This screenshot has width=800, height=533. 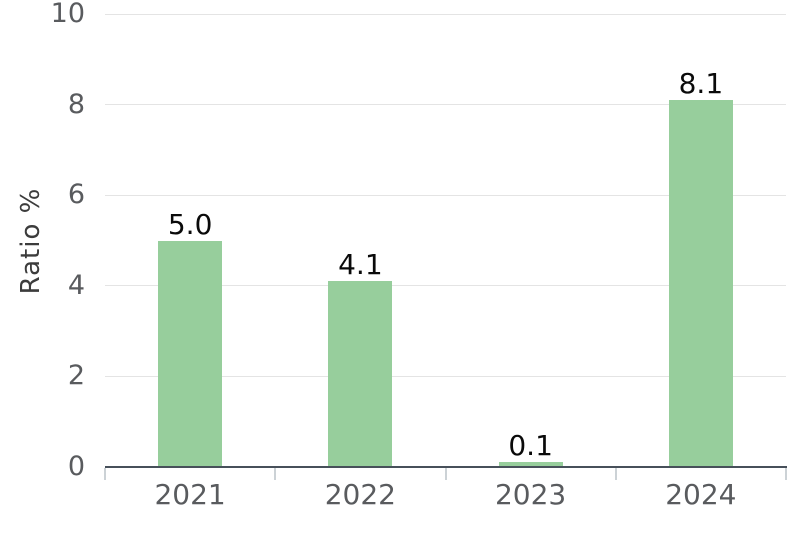 I want to click on y-tick-label: 8, so click(x=76, y=104).